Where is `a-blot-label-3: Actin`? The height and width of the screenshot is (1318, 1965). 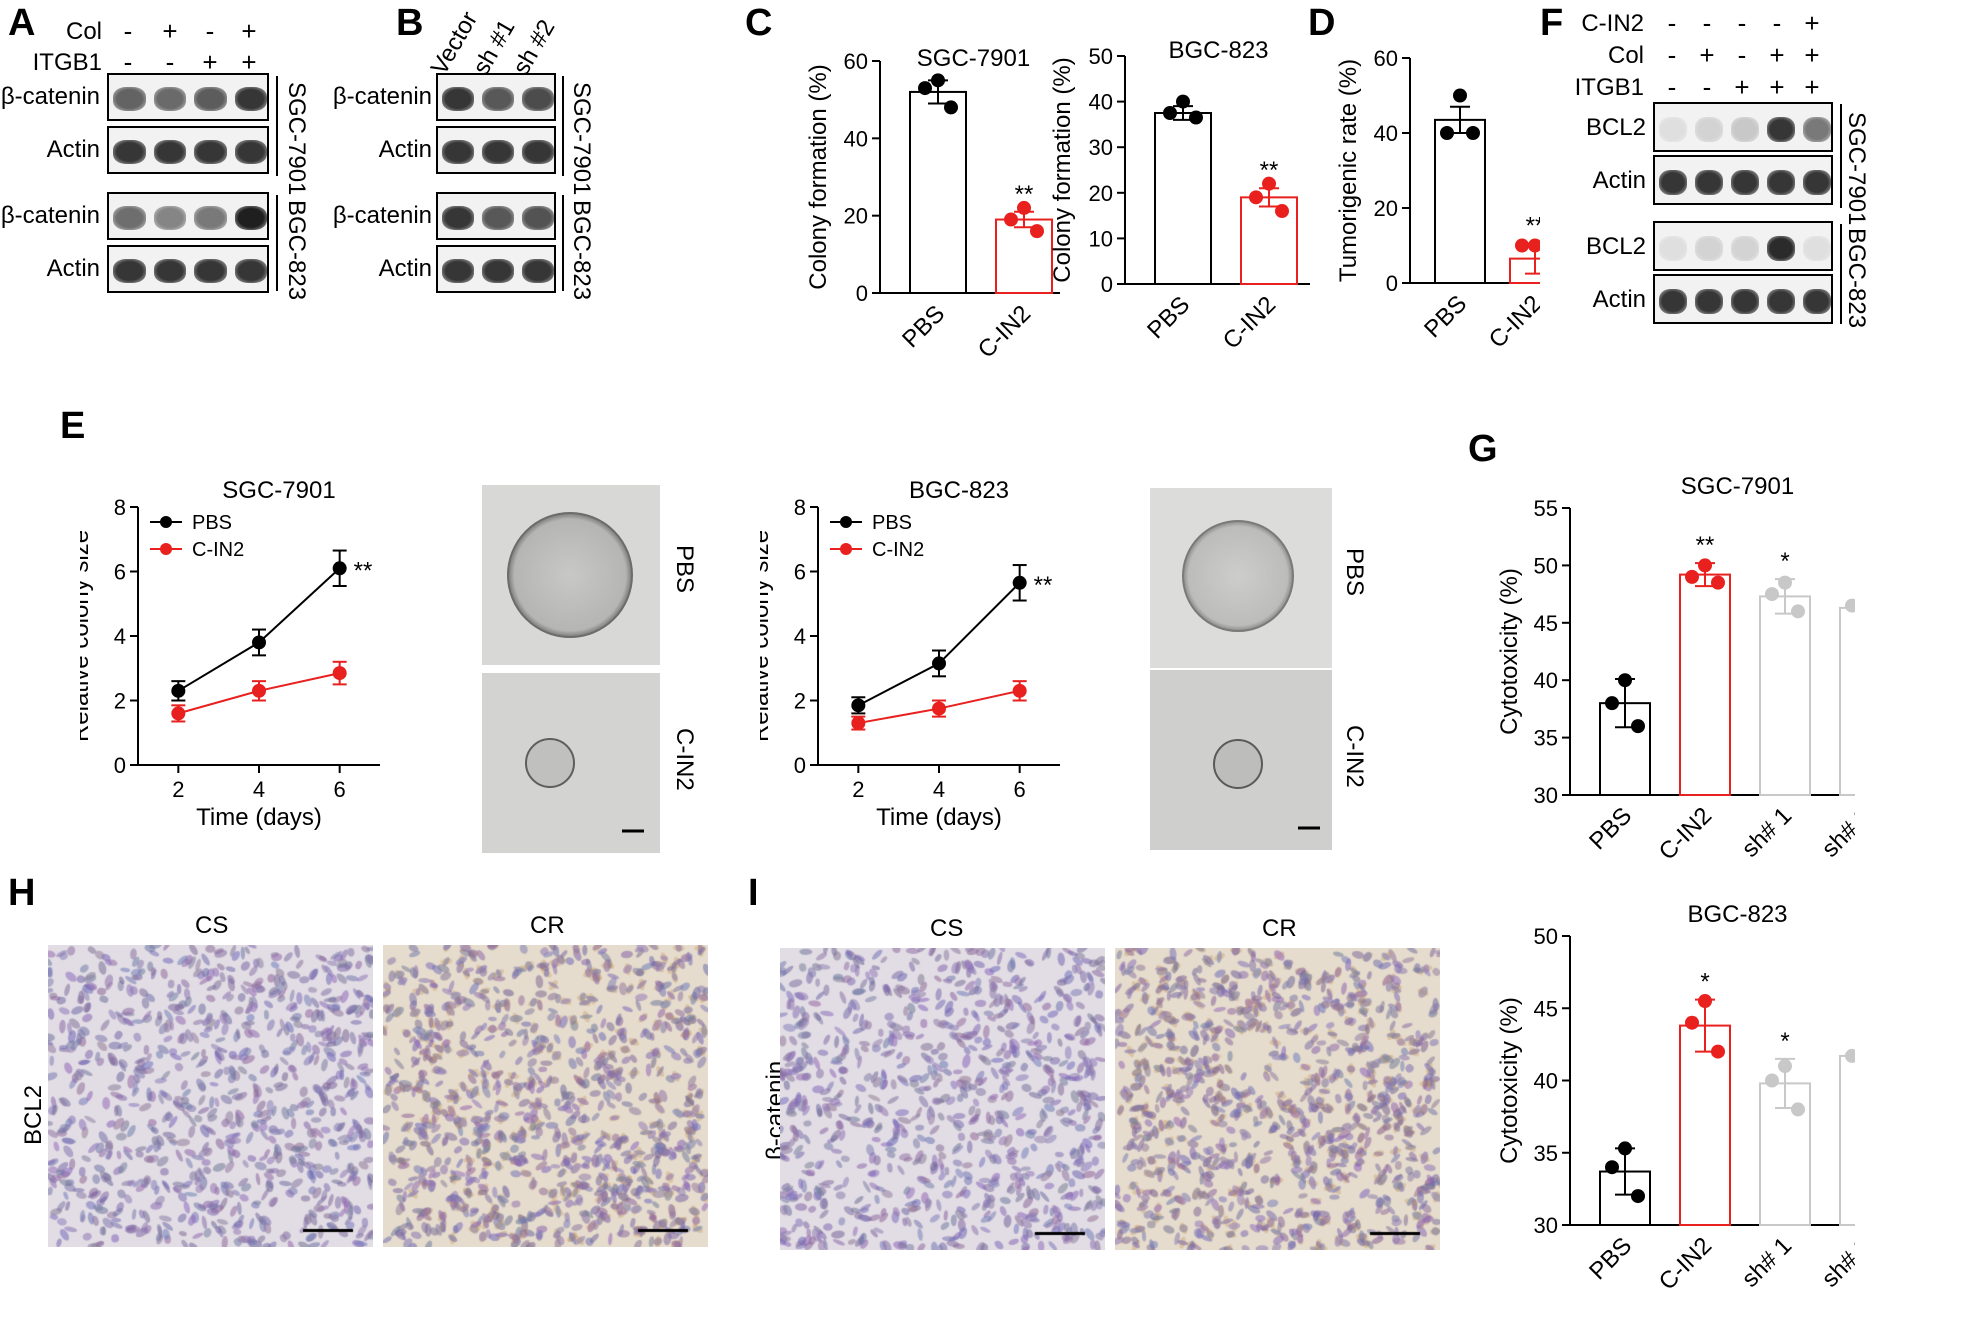
a-blot-label-3: Actin is located at coordinates (73, 268).